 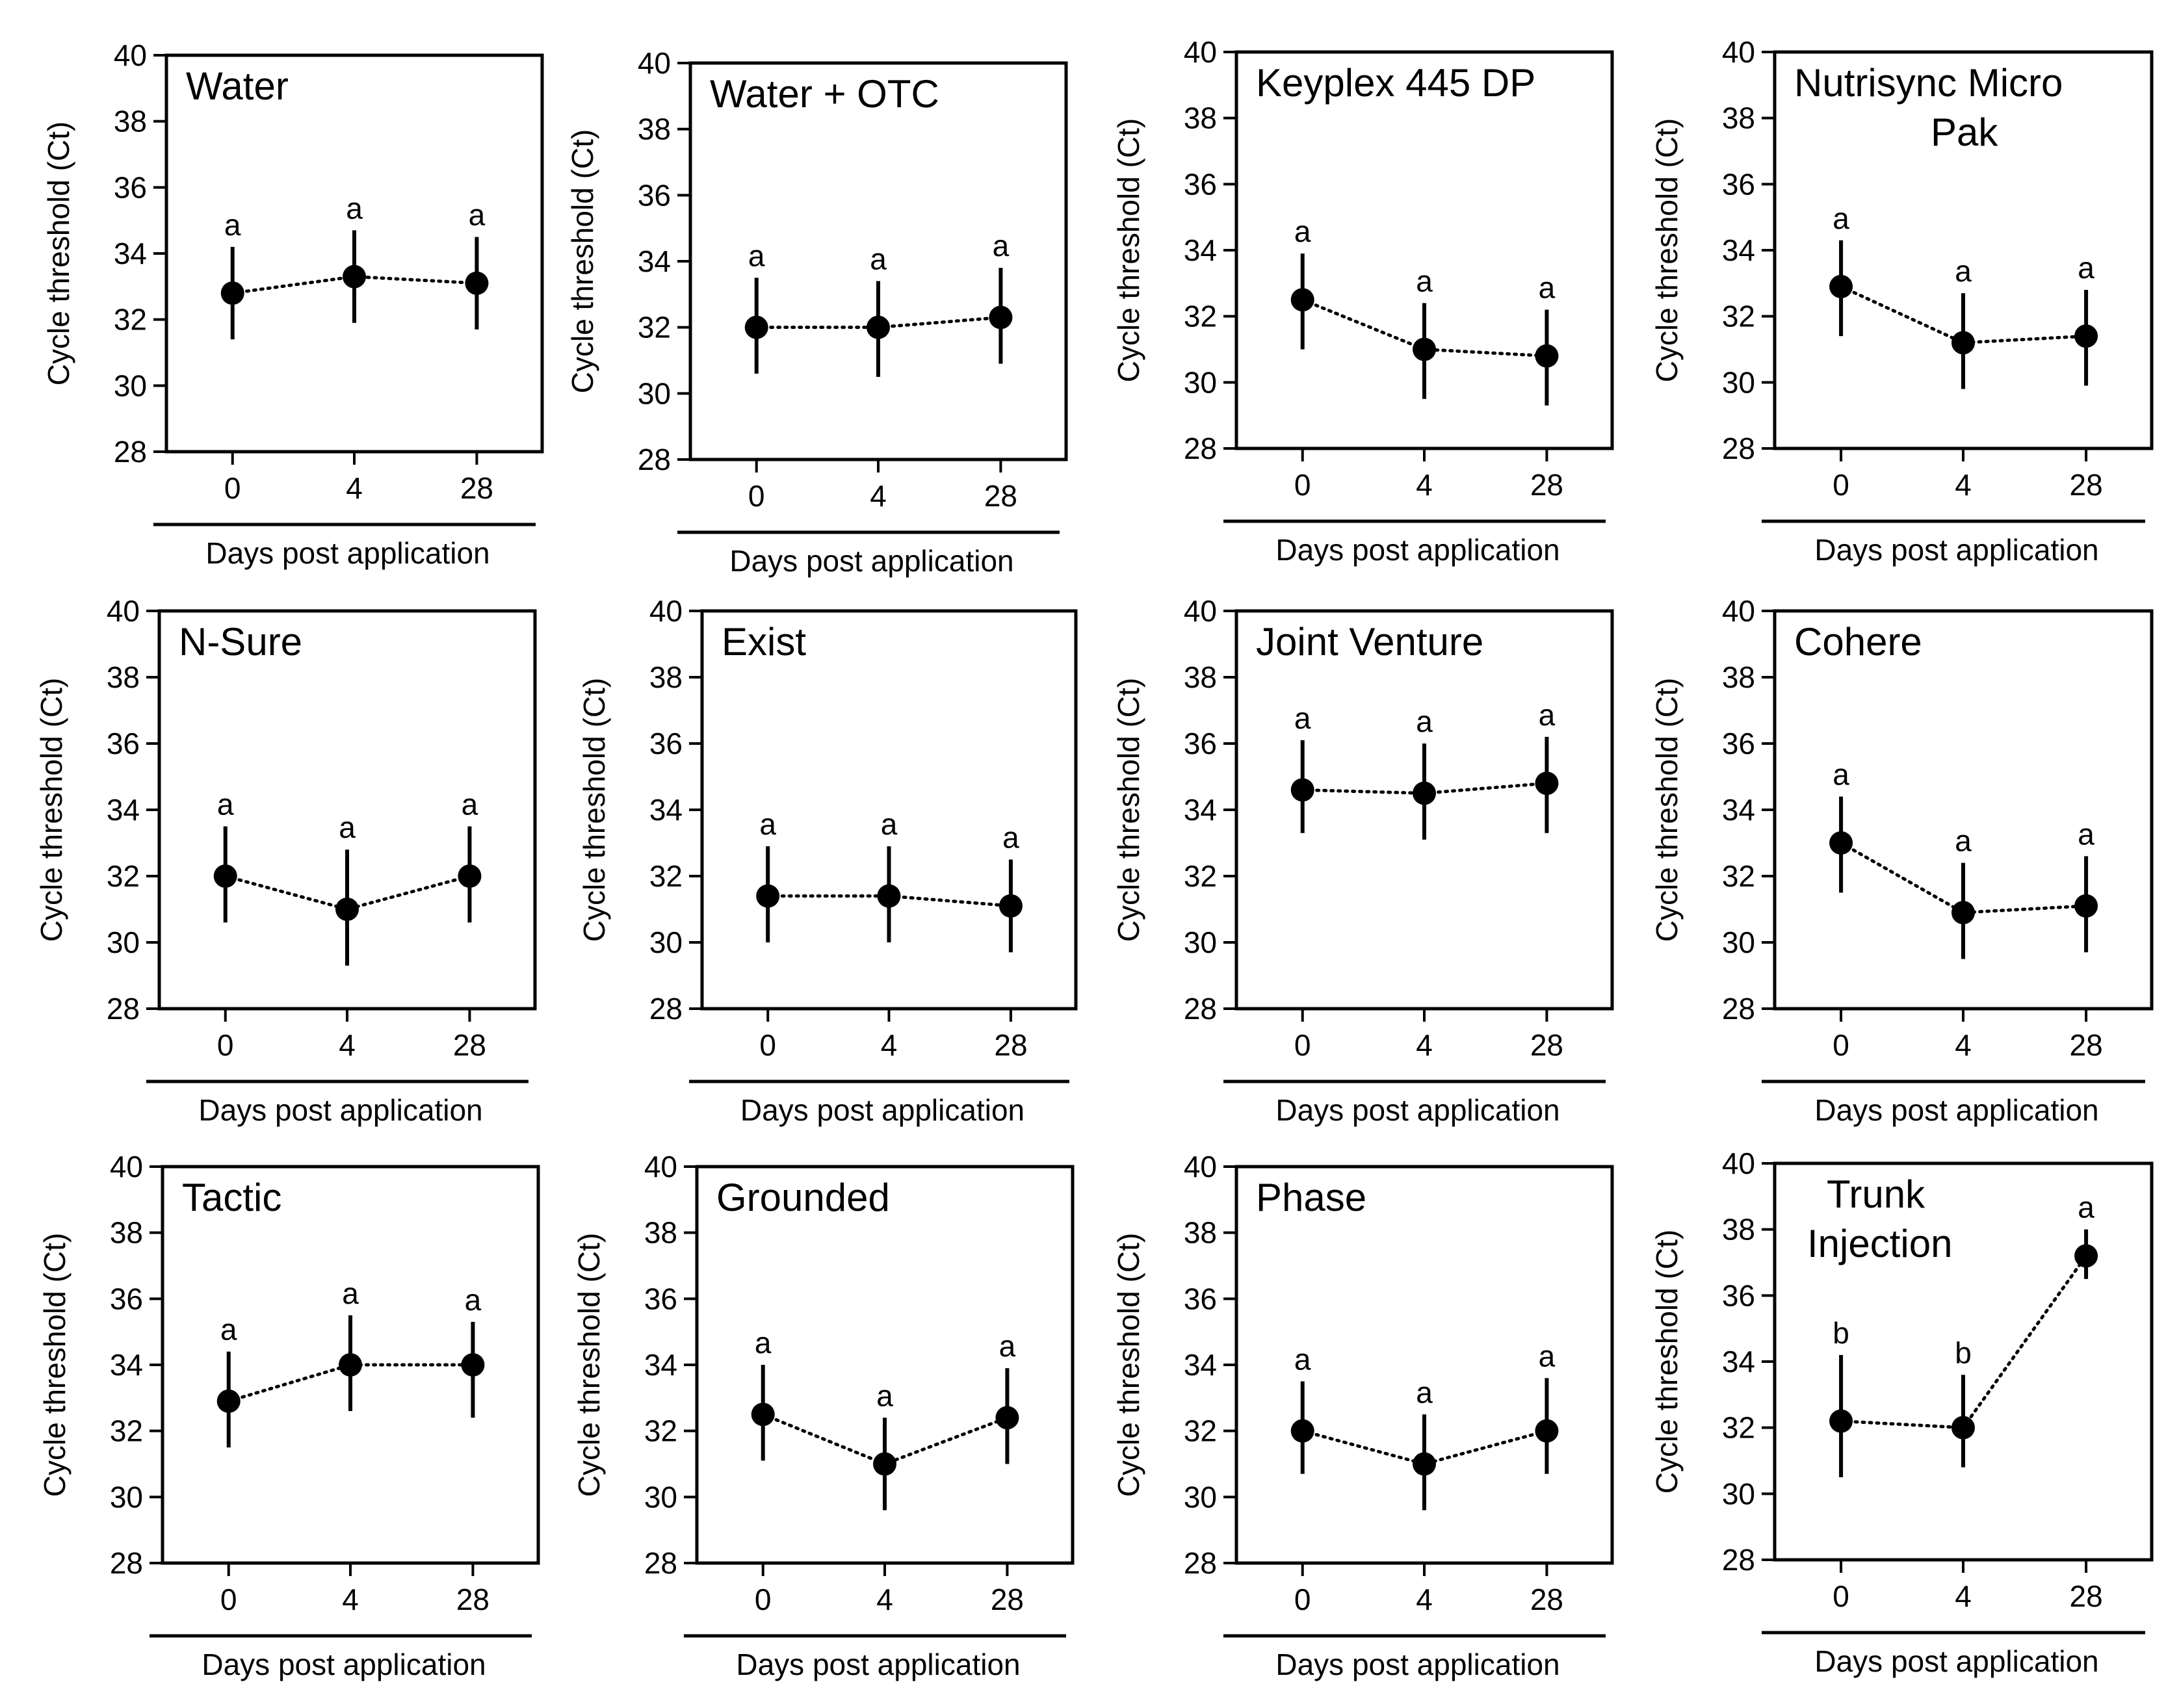 What do you see at coordinates (1311, 1197) in the screenshot?
I see `panel-title: Phase` at bounding box center [1311, 1197].